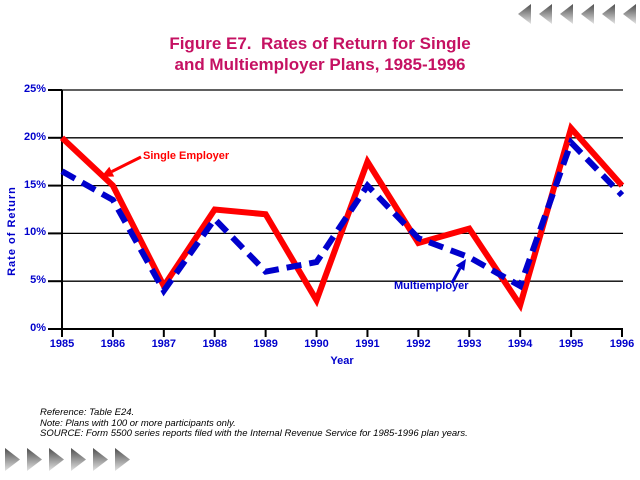 This screenshot has width=640, height=480. Describe the element at coordinates (67, 459) in the screenshot. I see `nav-arrows-bottom` at that location.